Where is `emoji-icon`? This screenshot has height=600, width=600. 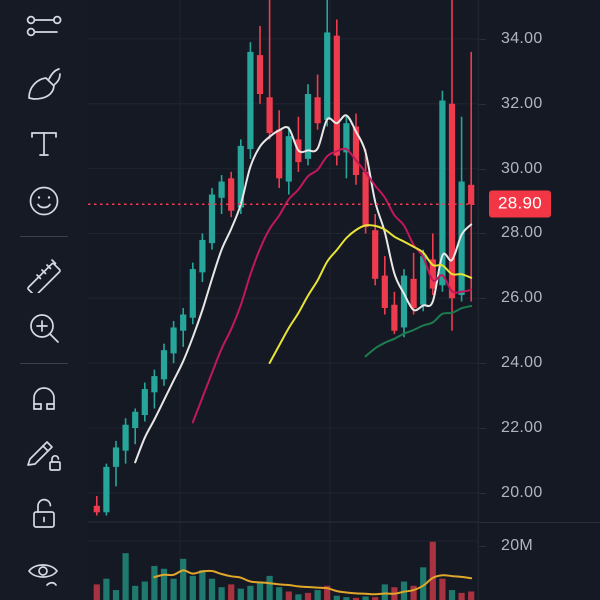 emoji-icon is located at coordinates (44, 200).